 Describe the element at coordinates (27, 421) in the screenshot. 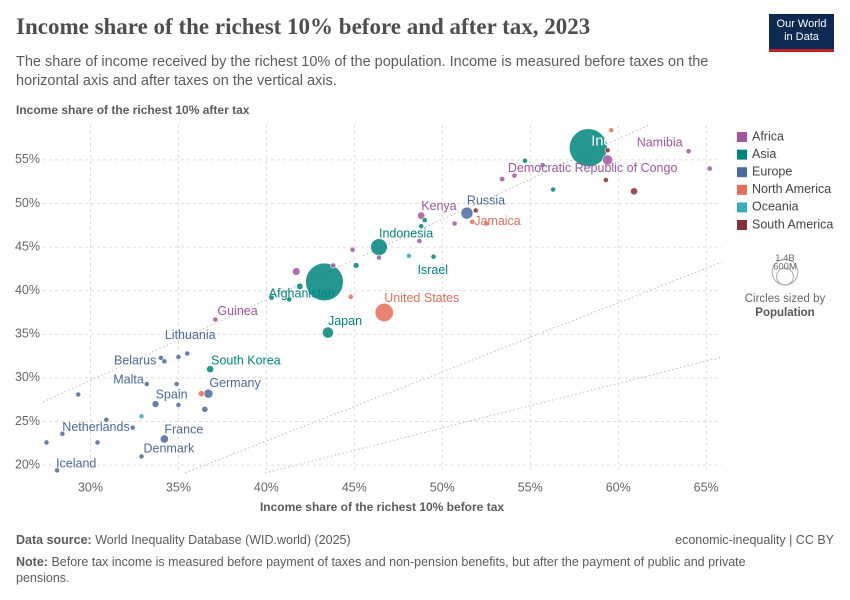

I see `y-tick-label: 25%` at that location.